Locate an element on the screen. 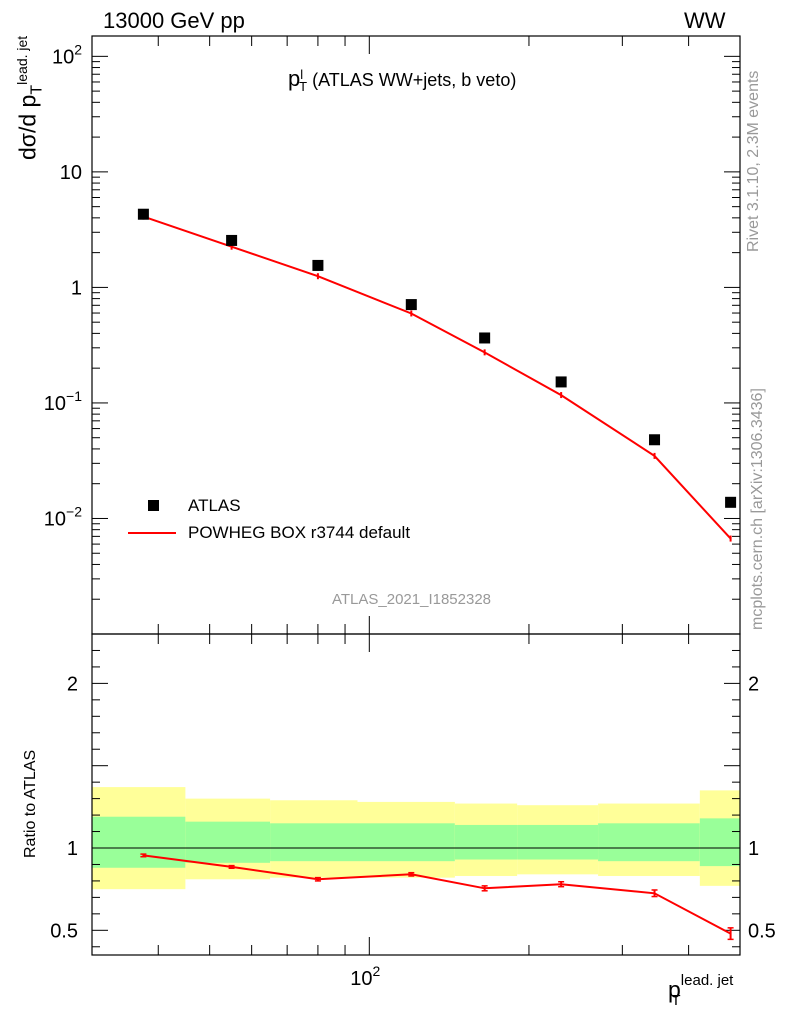 Image resolution: width=786 pixels, height=1024 pixels. legend-label-atlas: ATLAS is located at coordinates (214, 505).